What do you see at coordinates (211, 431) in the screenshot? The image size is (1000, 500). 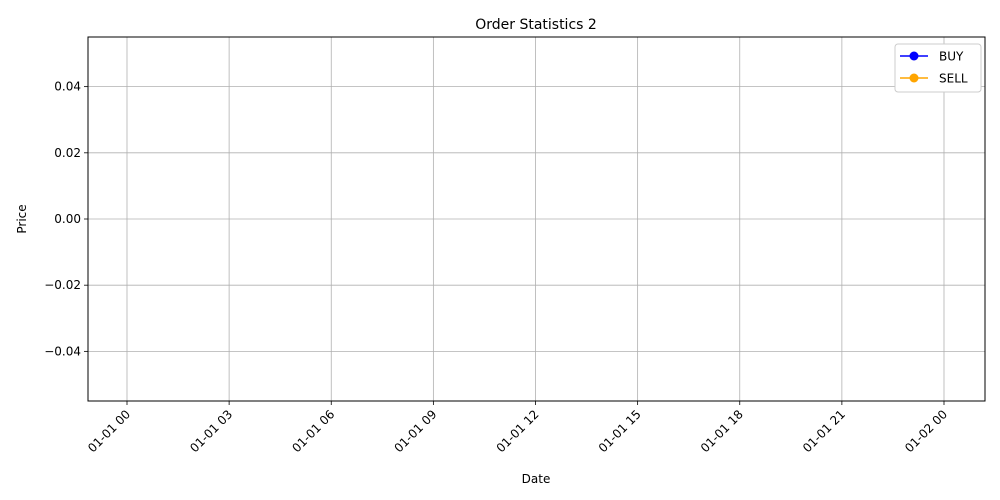 I see `x-tick-label: 01-01 03` at bounding box center [211, 431].